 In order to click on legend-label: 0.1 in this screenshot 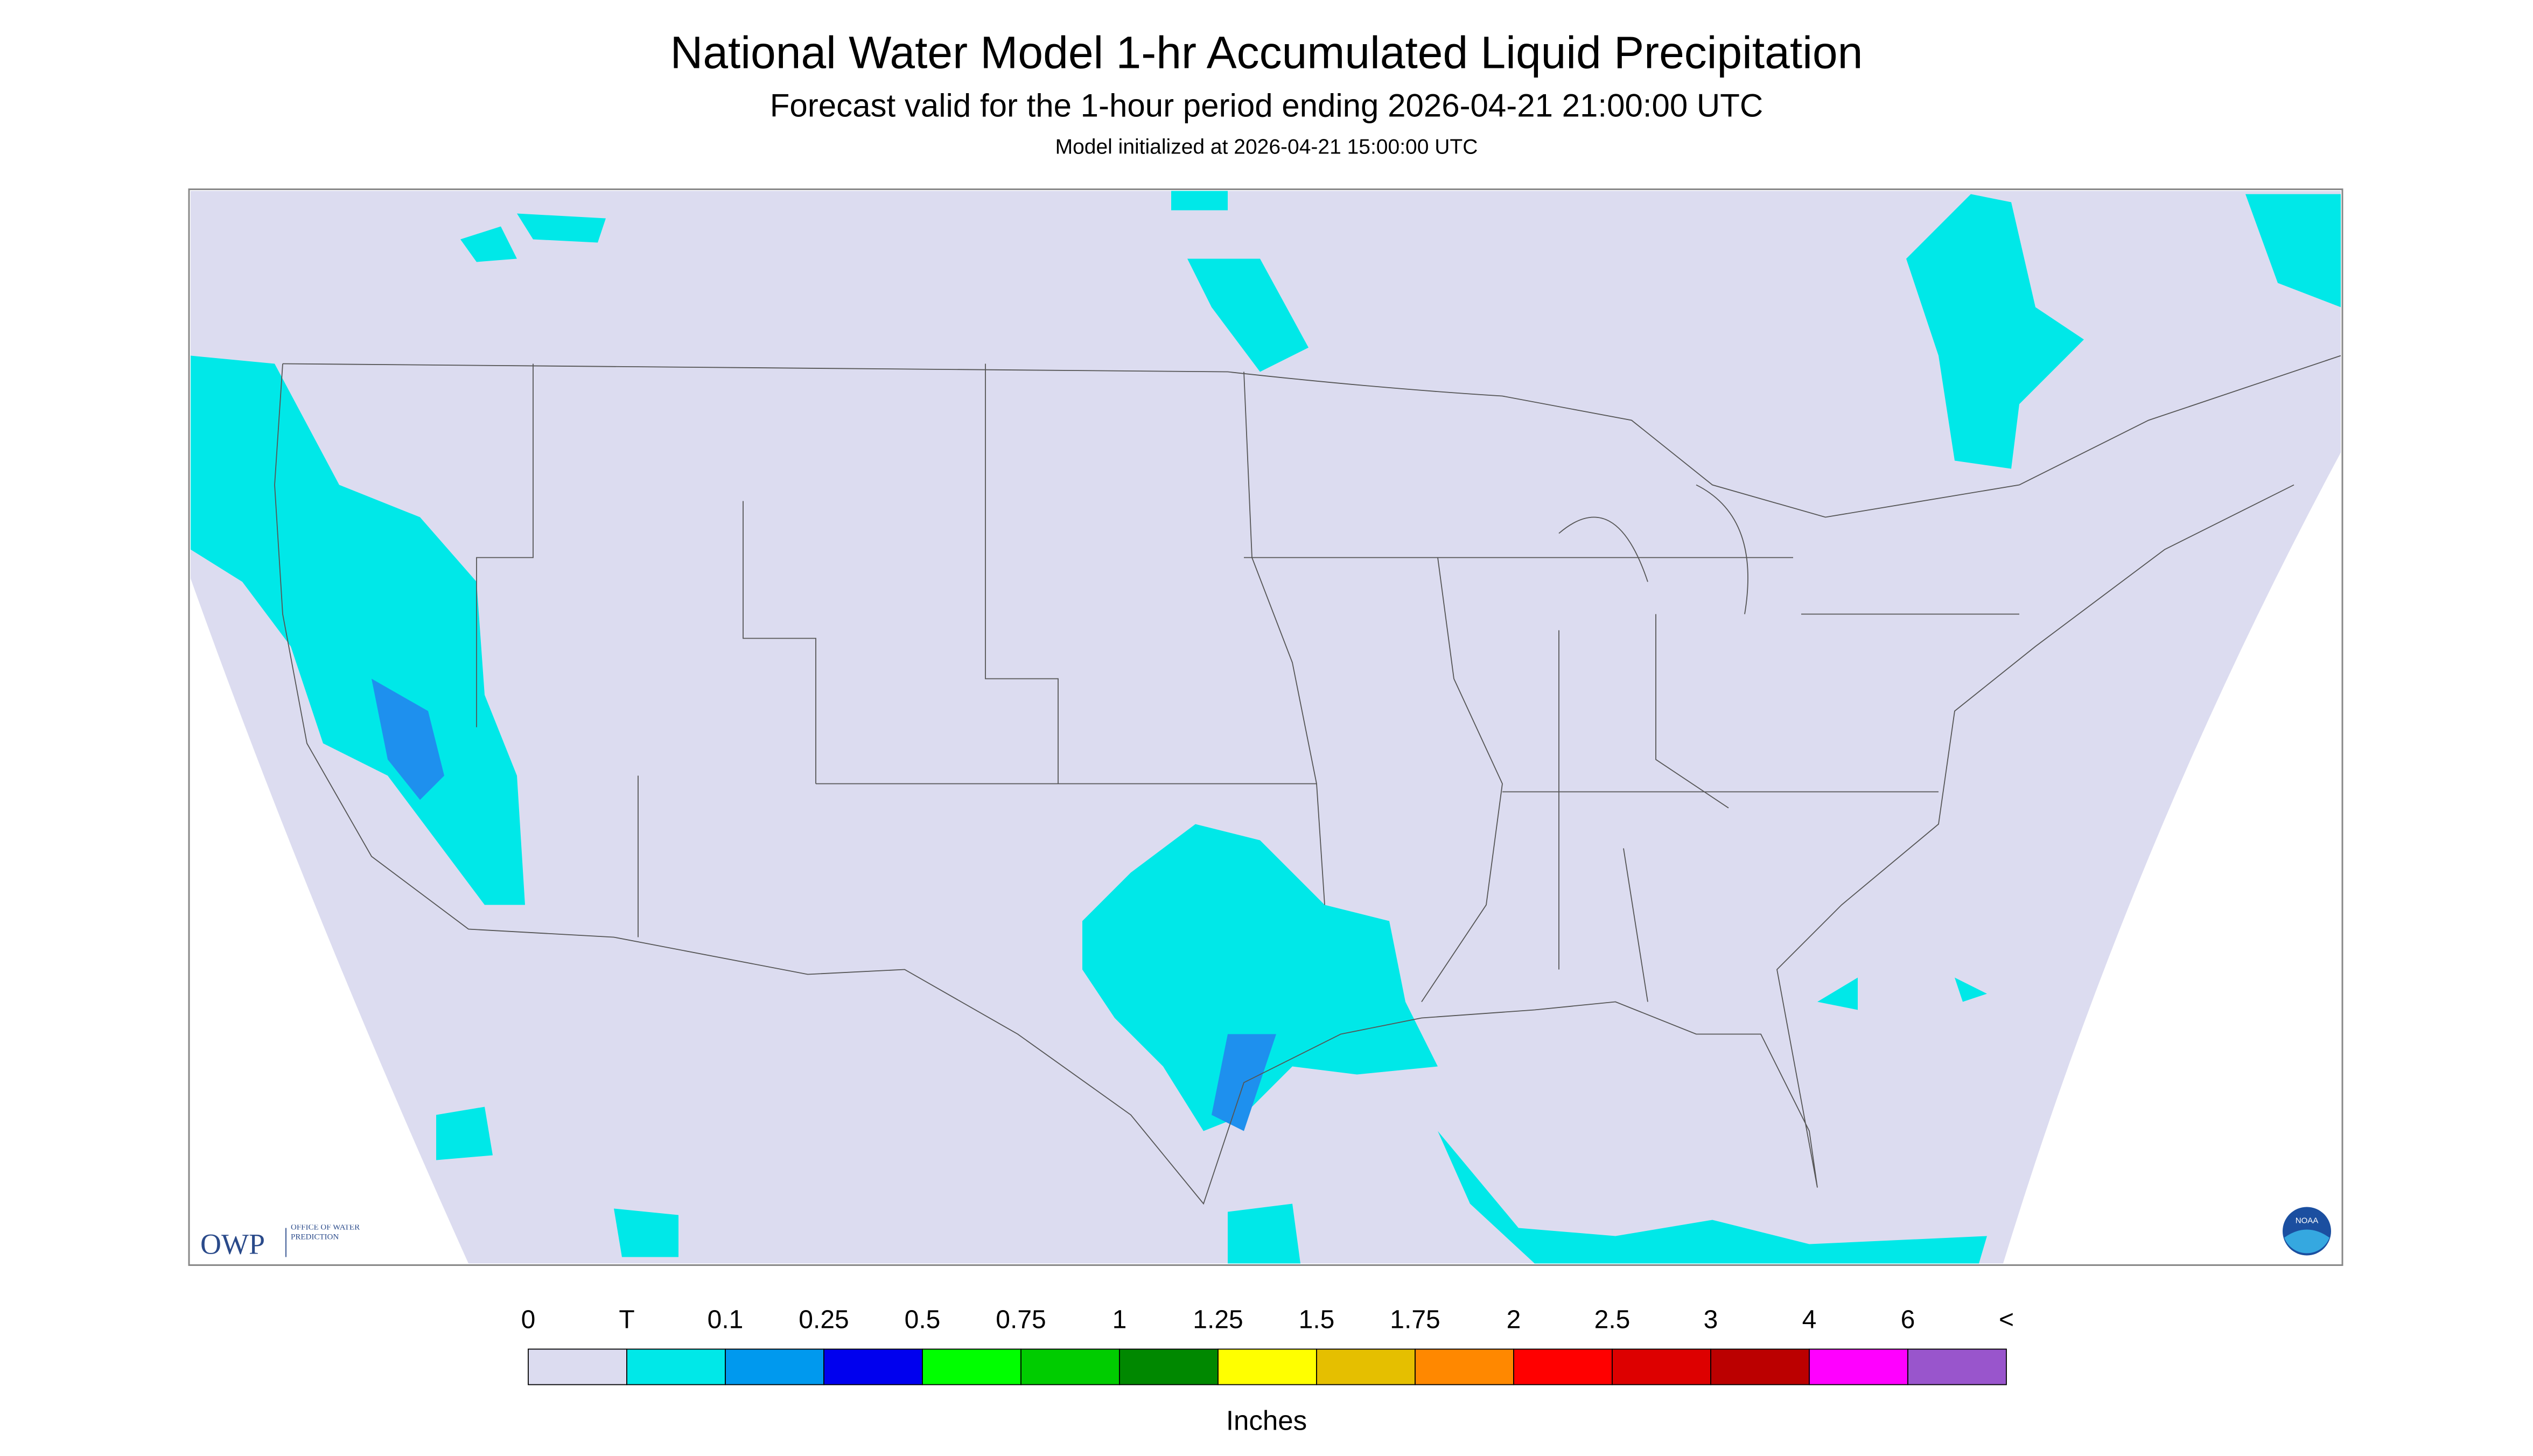, I will do `click(726, 1320)`.